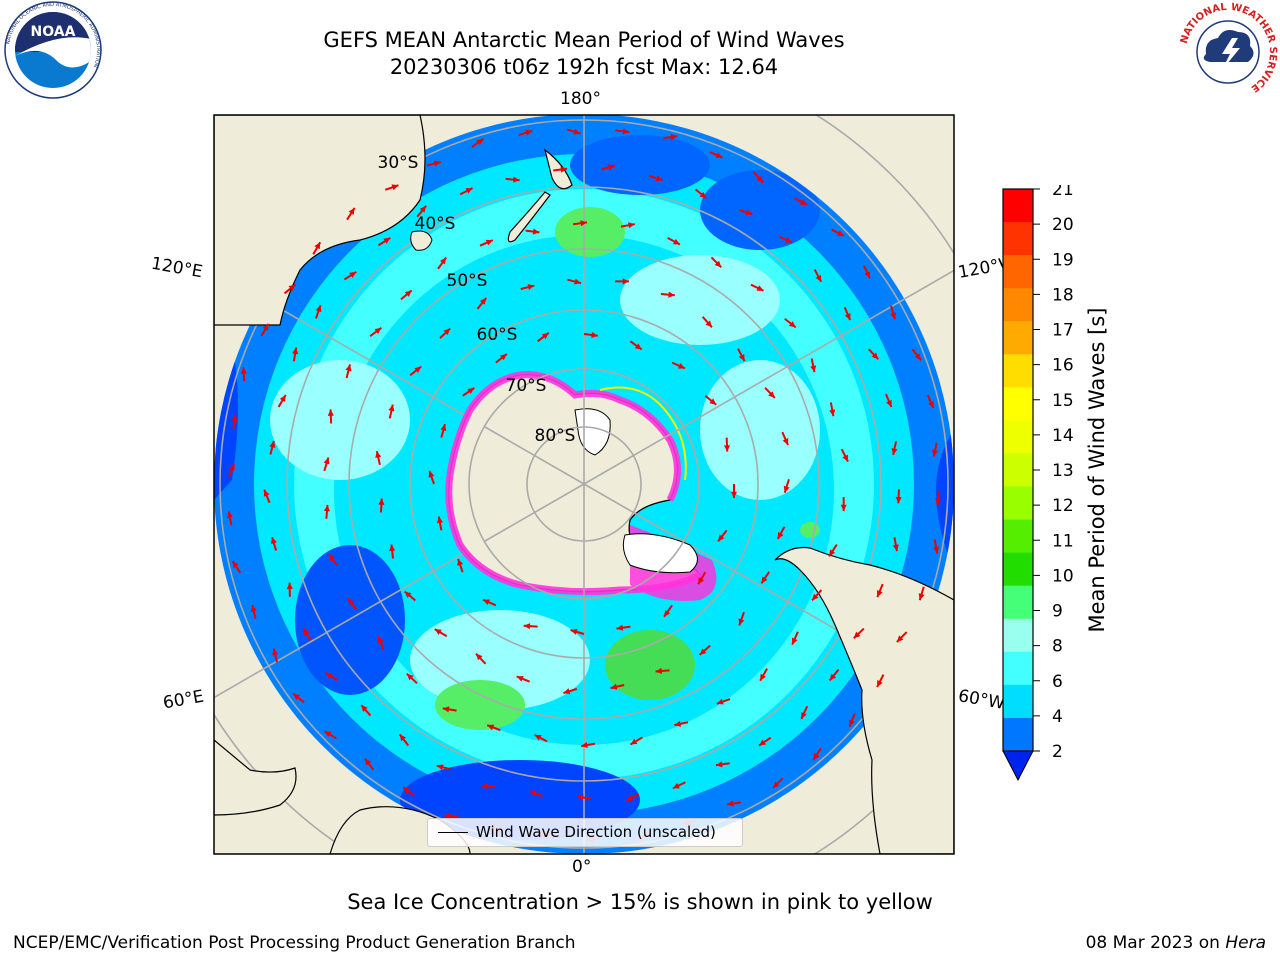  Describe the element at coordinates (864, 700) in the screenshot. I see `south-america-land` at that location.